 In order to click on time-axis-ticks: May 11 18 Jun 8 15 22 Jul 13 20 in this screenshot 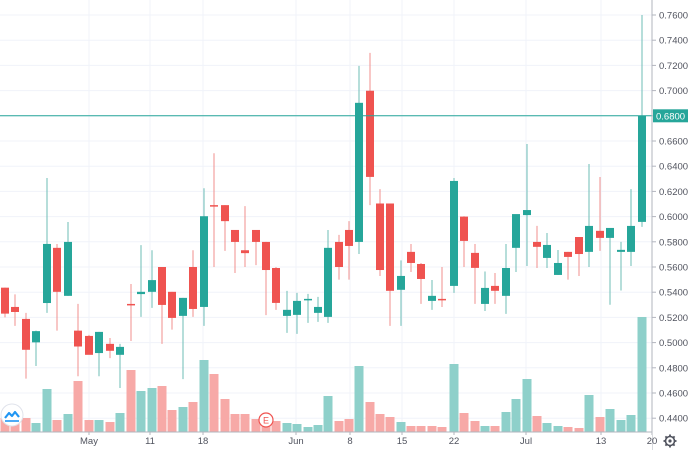, I will do `click(368, 439)`.